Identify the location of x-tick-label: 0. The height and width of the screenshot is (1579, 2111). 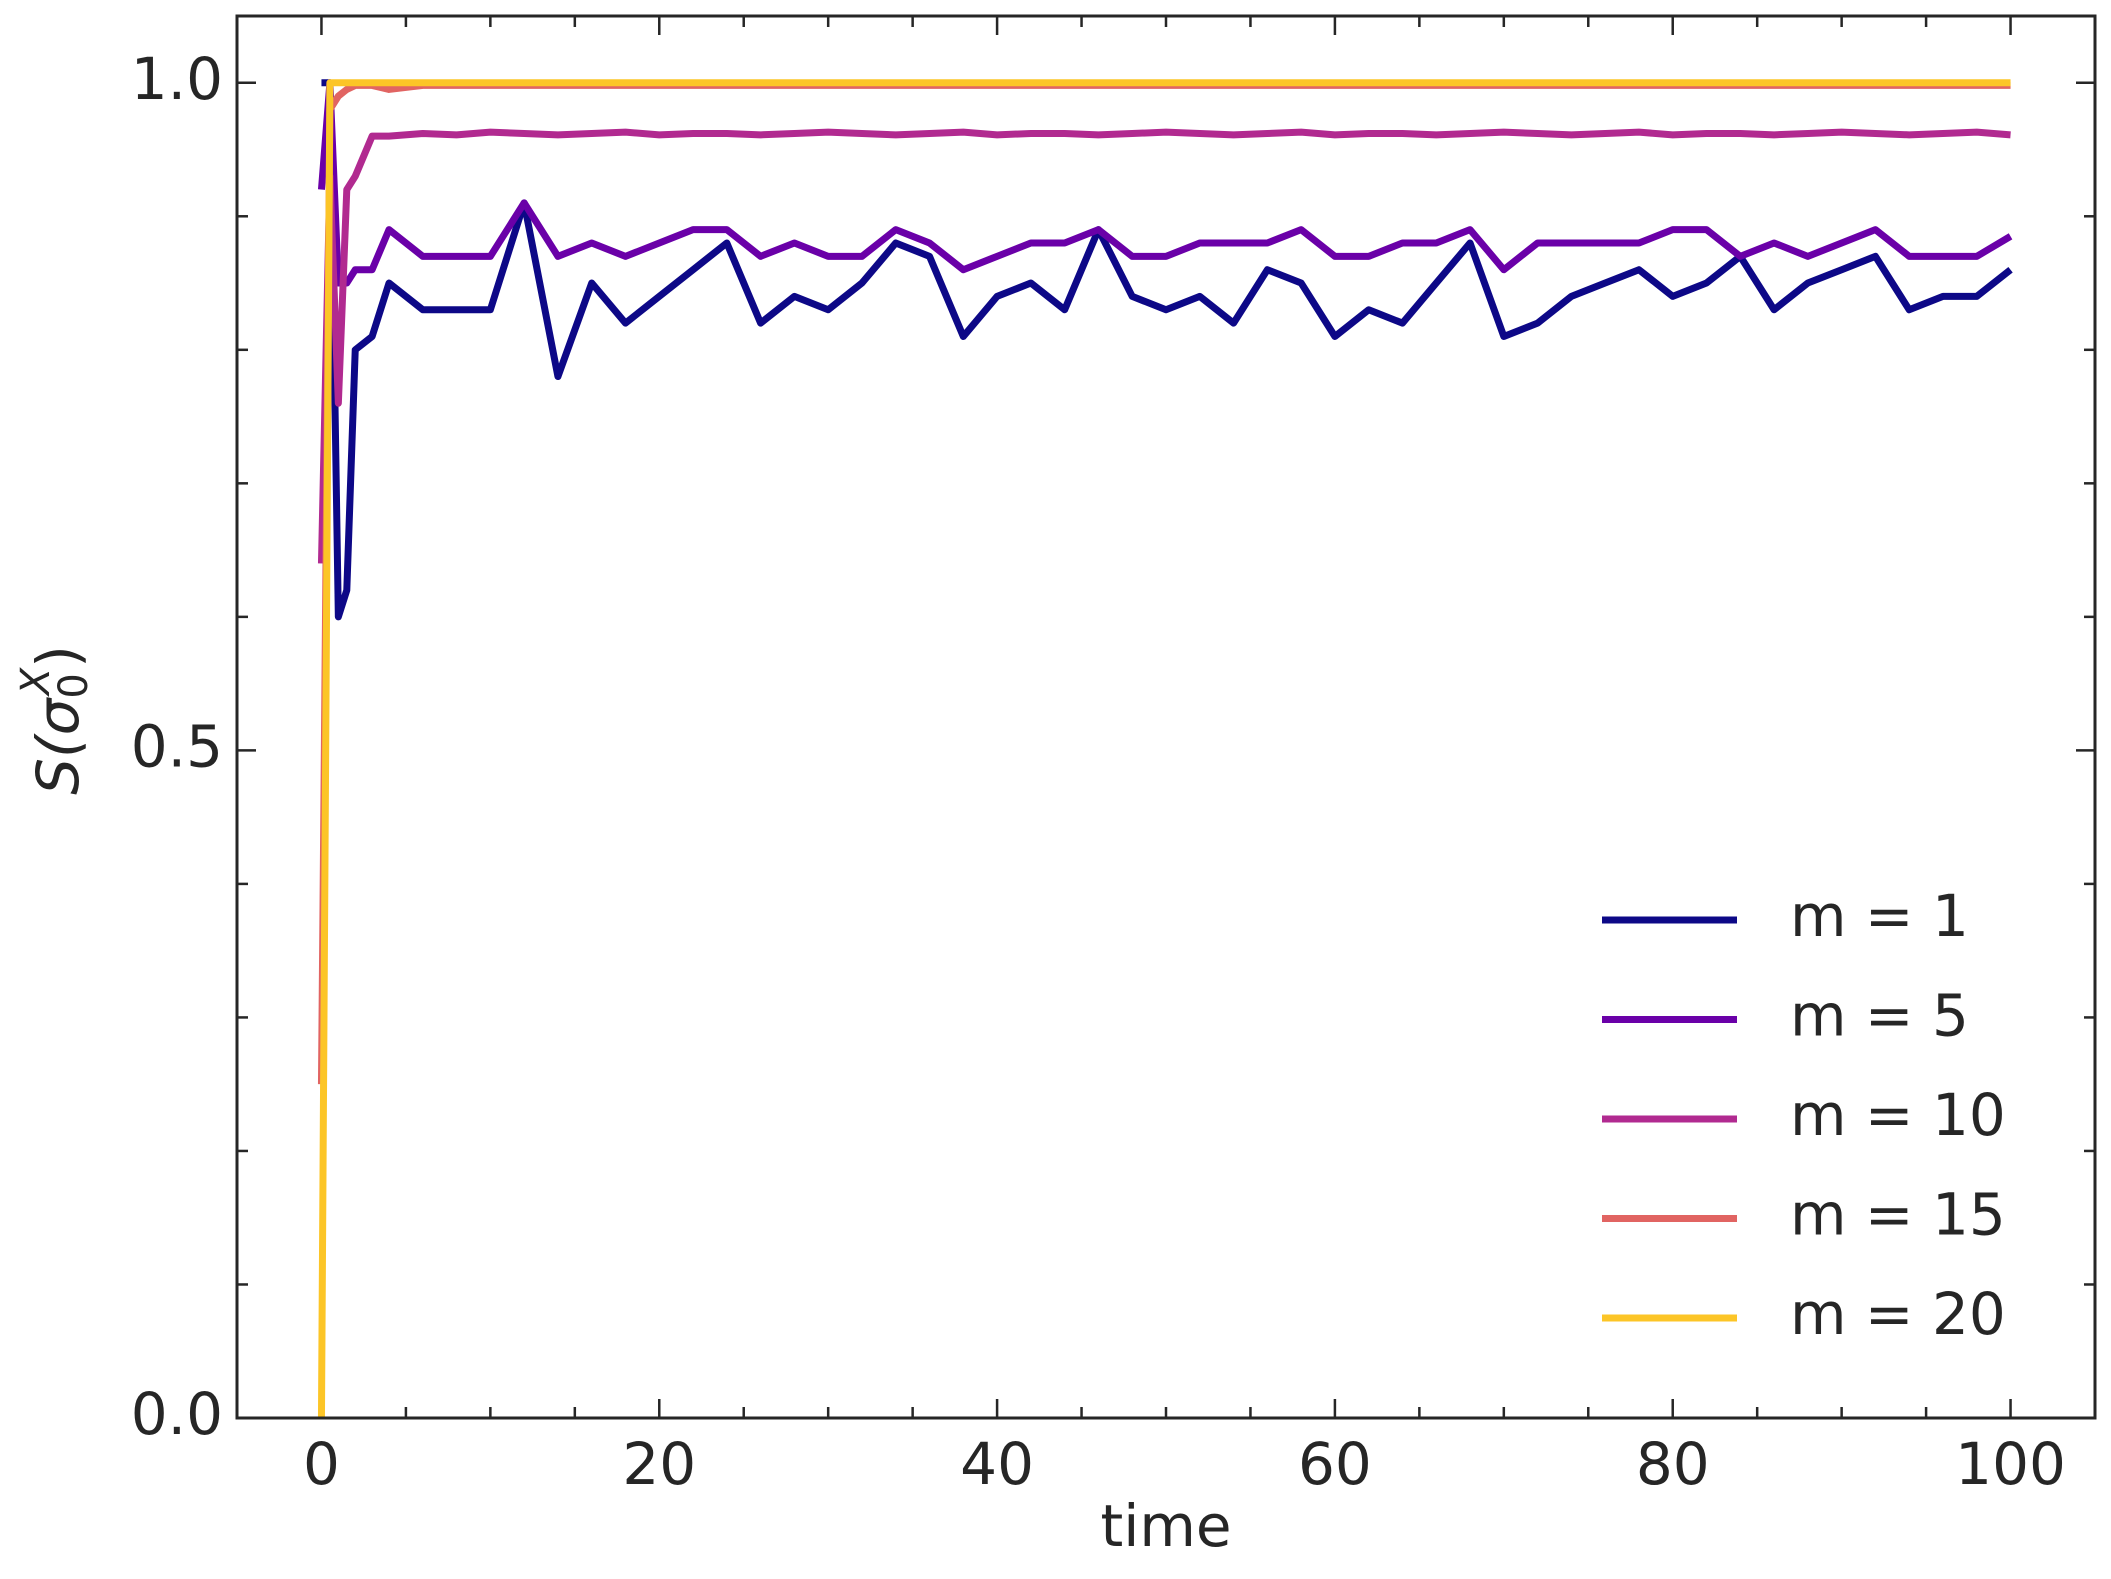
(321, 1464).